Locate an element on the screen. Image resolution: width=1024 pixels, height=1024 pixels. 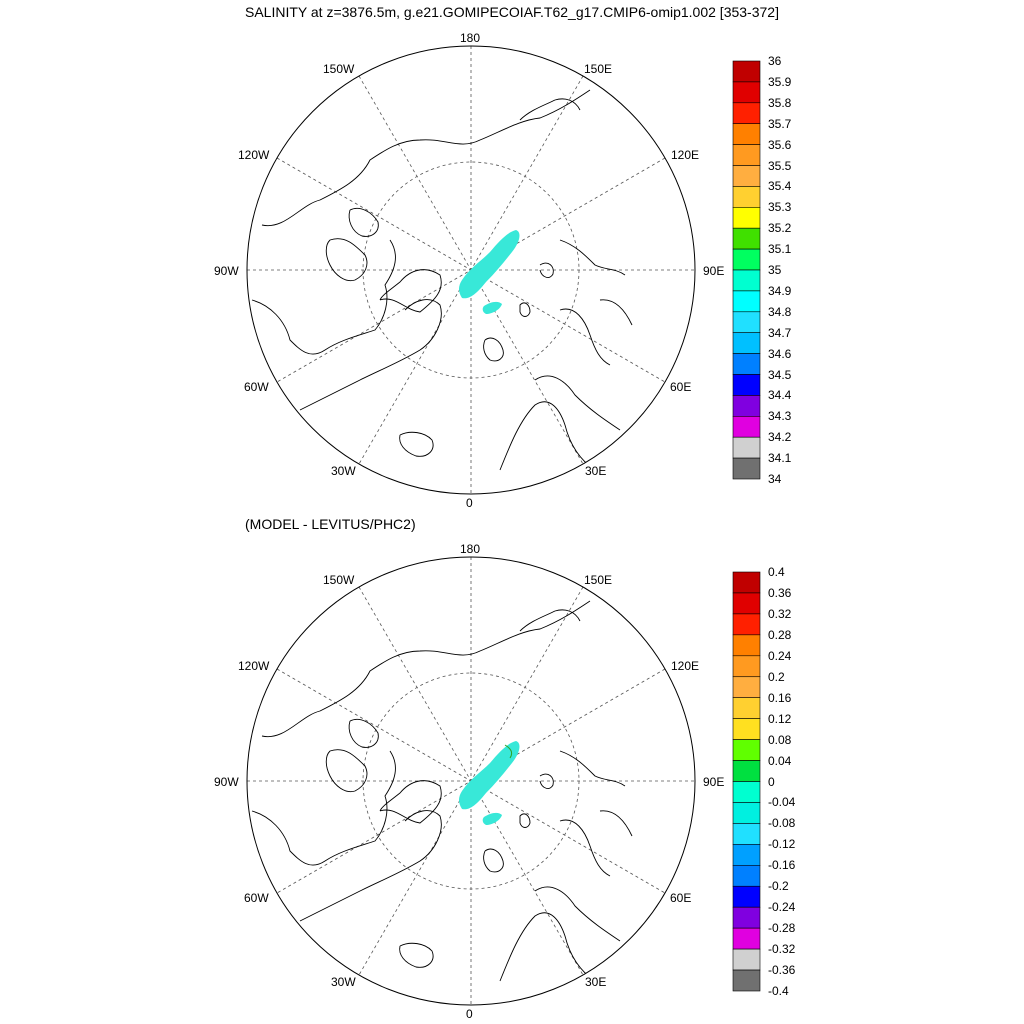
bottom-lon-label-180: 180 is located at coordinates (470, 549).